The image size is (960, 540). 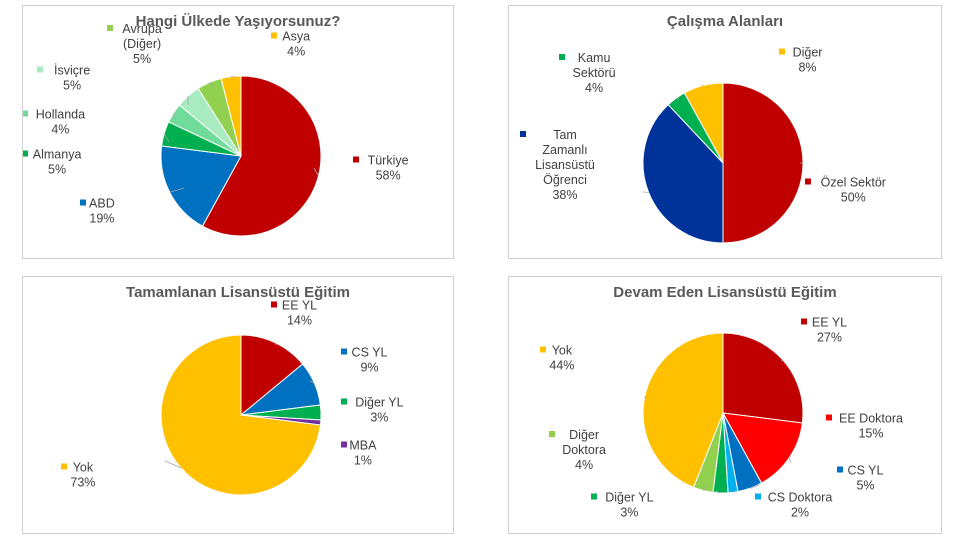 I want to click on slice-percent-label: 38%, so click(x=564, y=195).